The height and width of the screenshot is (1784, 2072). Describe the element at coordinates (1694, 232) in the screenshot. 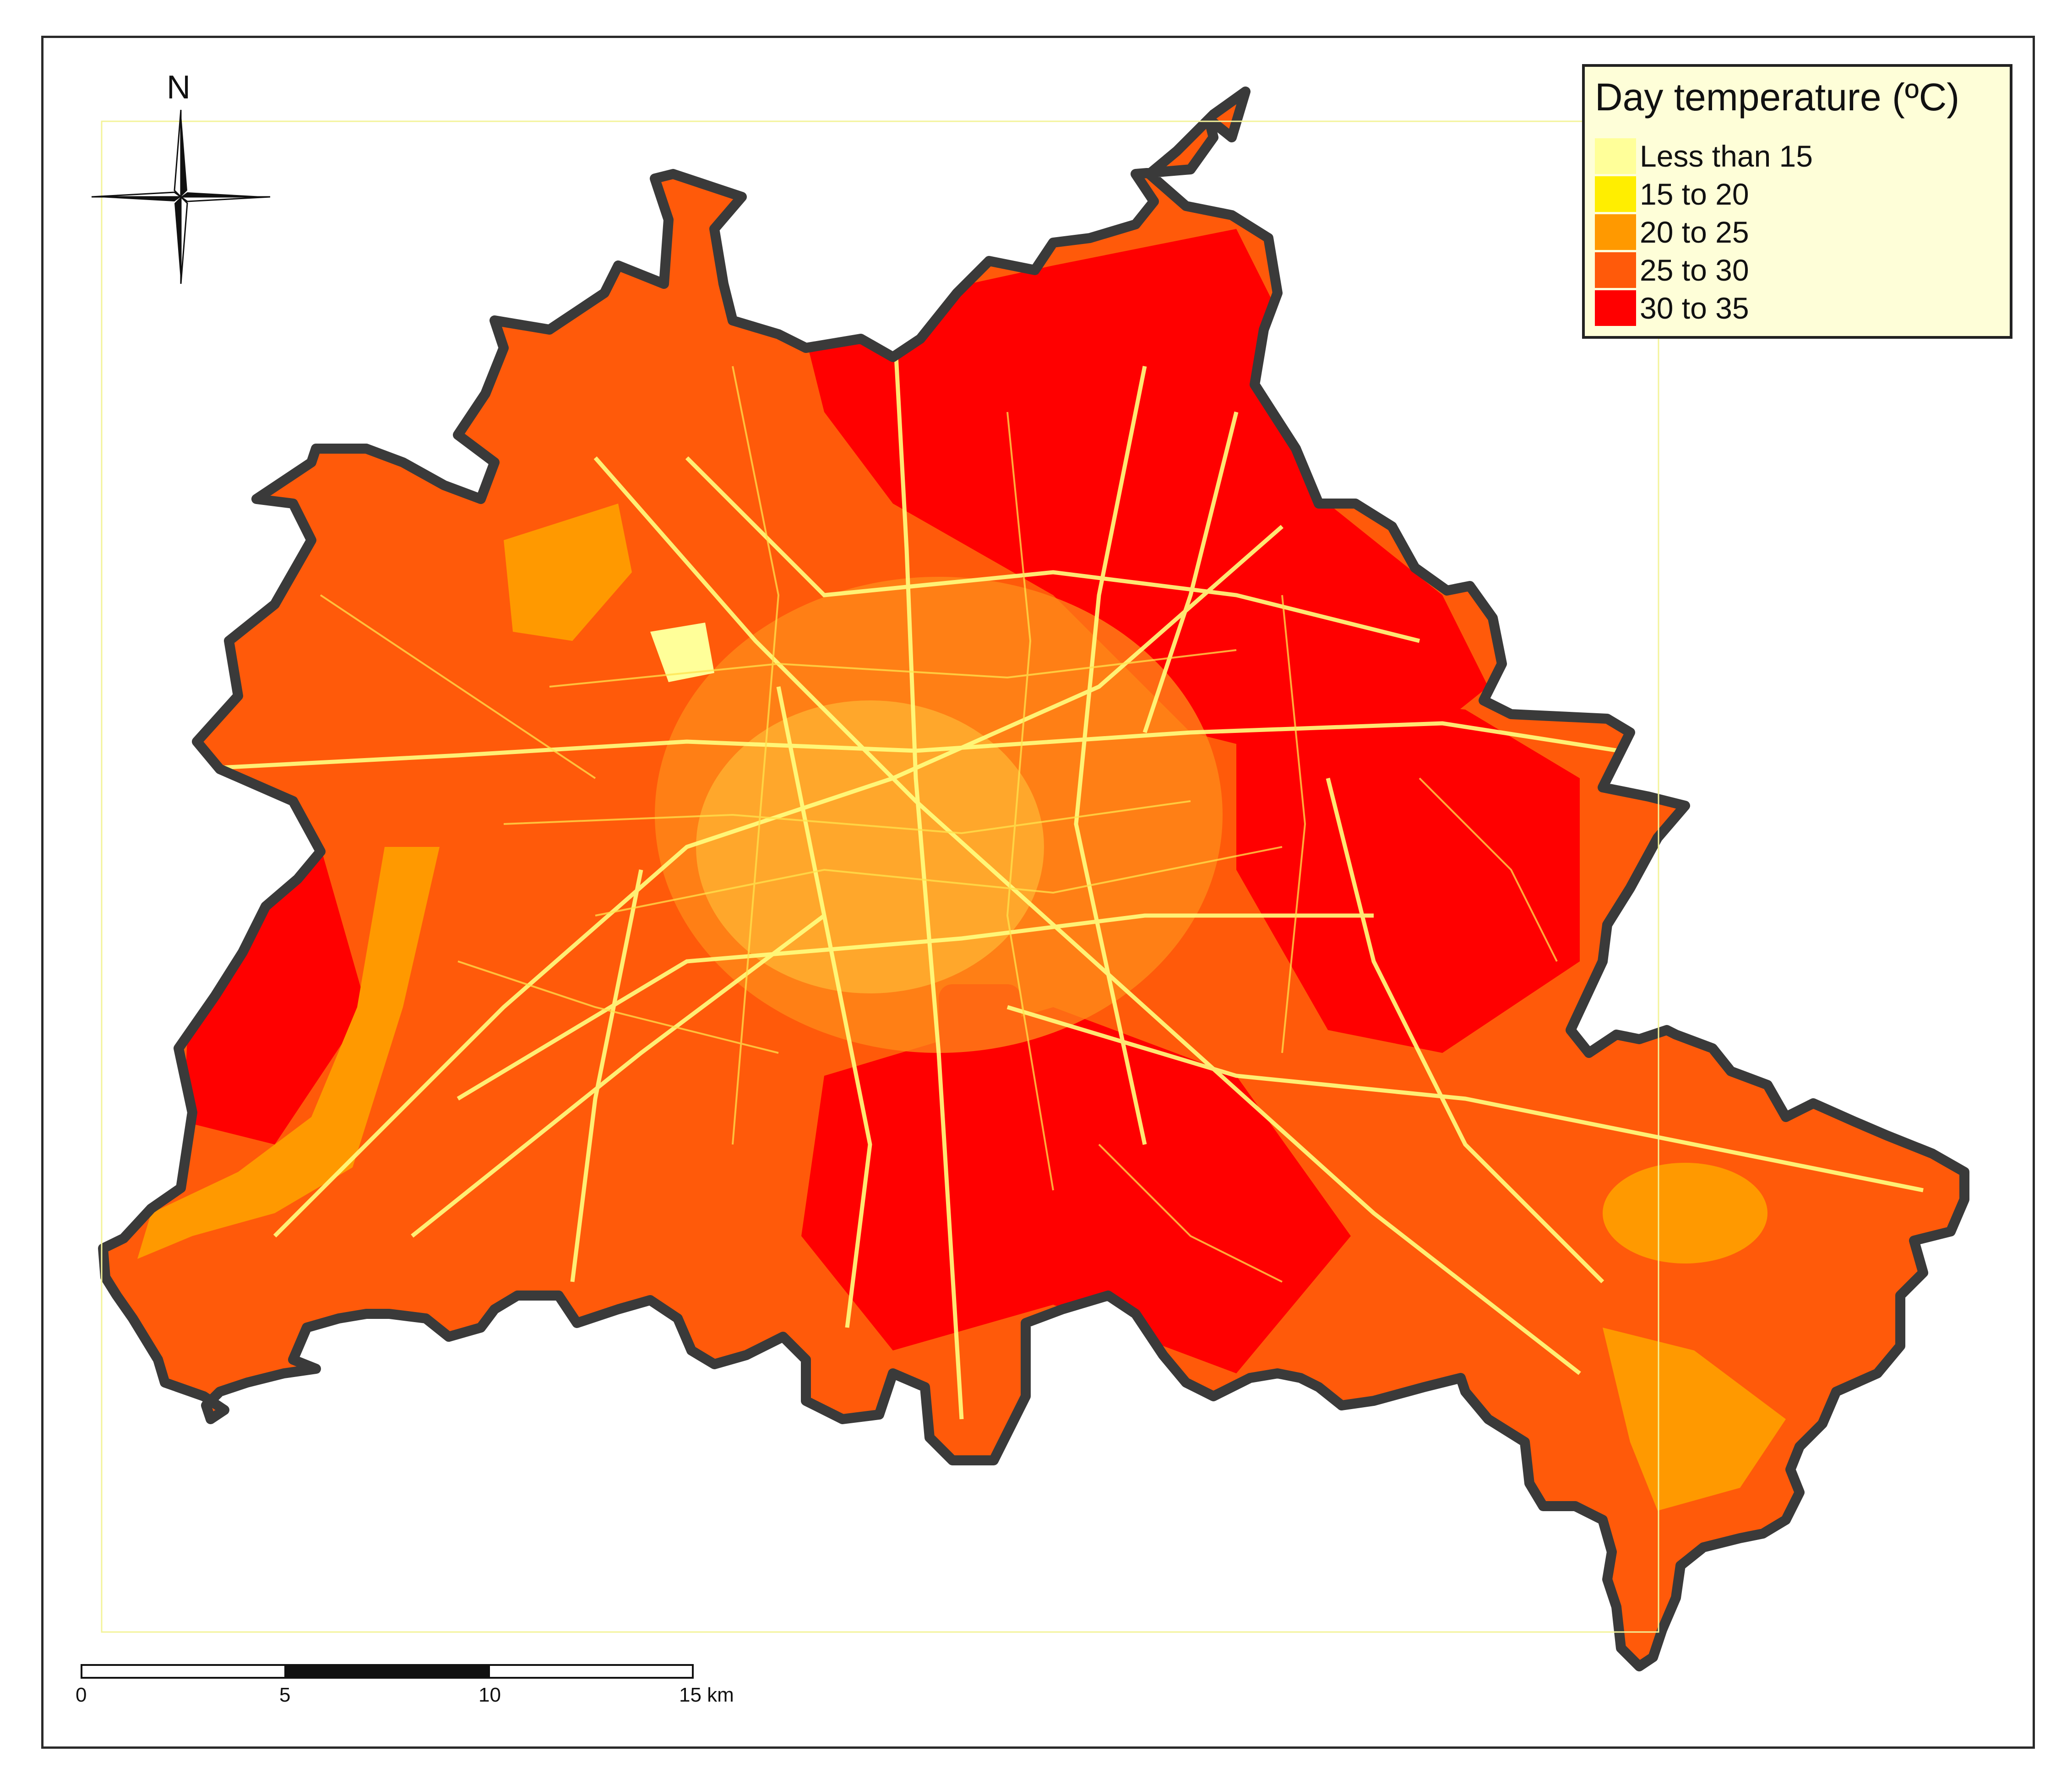

I see `legend-label: 20 to 25` at that location.